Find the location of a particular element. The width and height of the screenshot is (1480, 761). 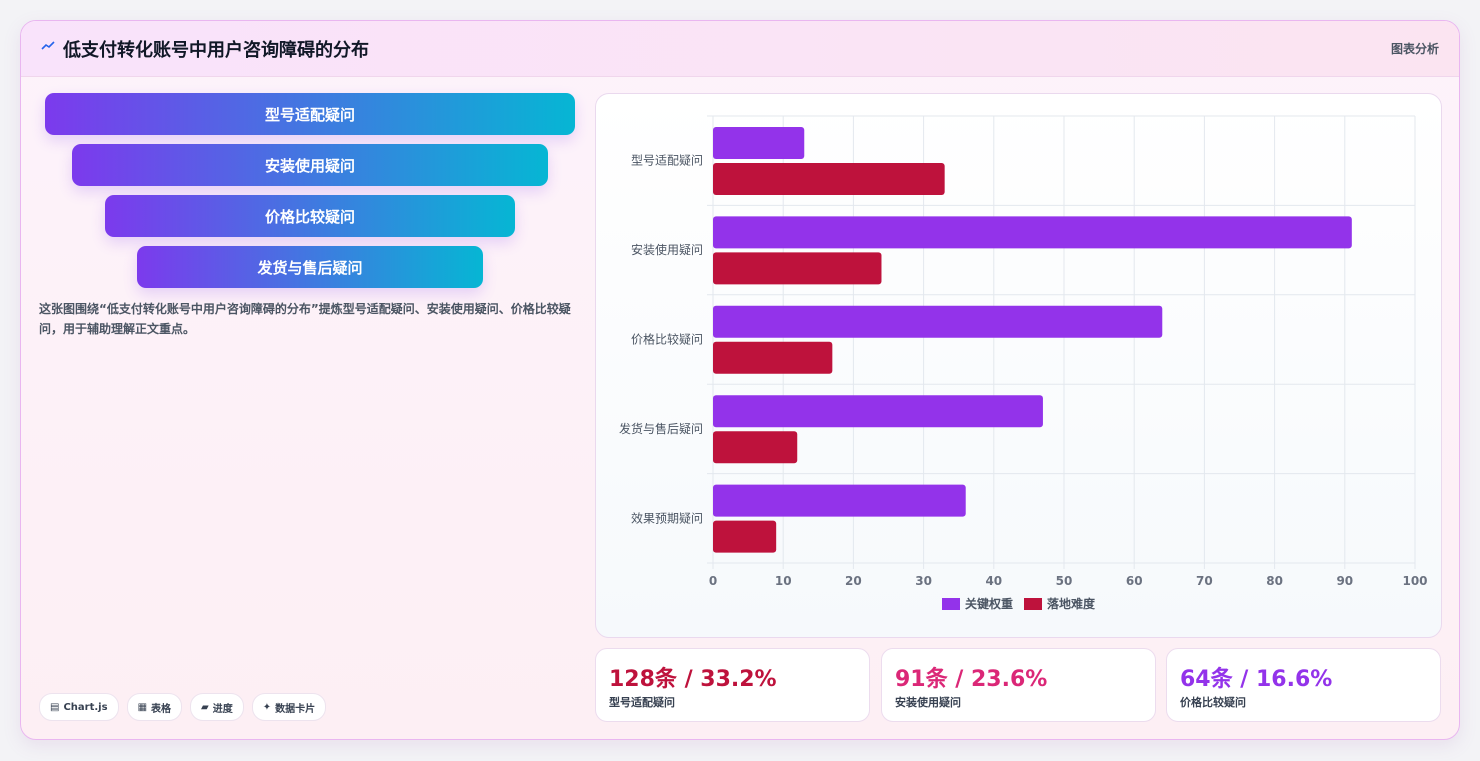

x-tick-label: 40 is located at coordinates (993, 581).